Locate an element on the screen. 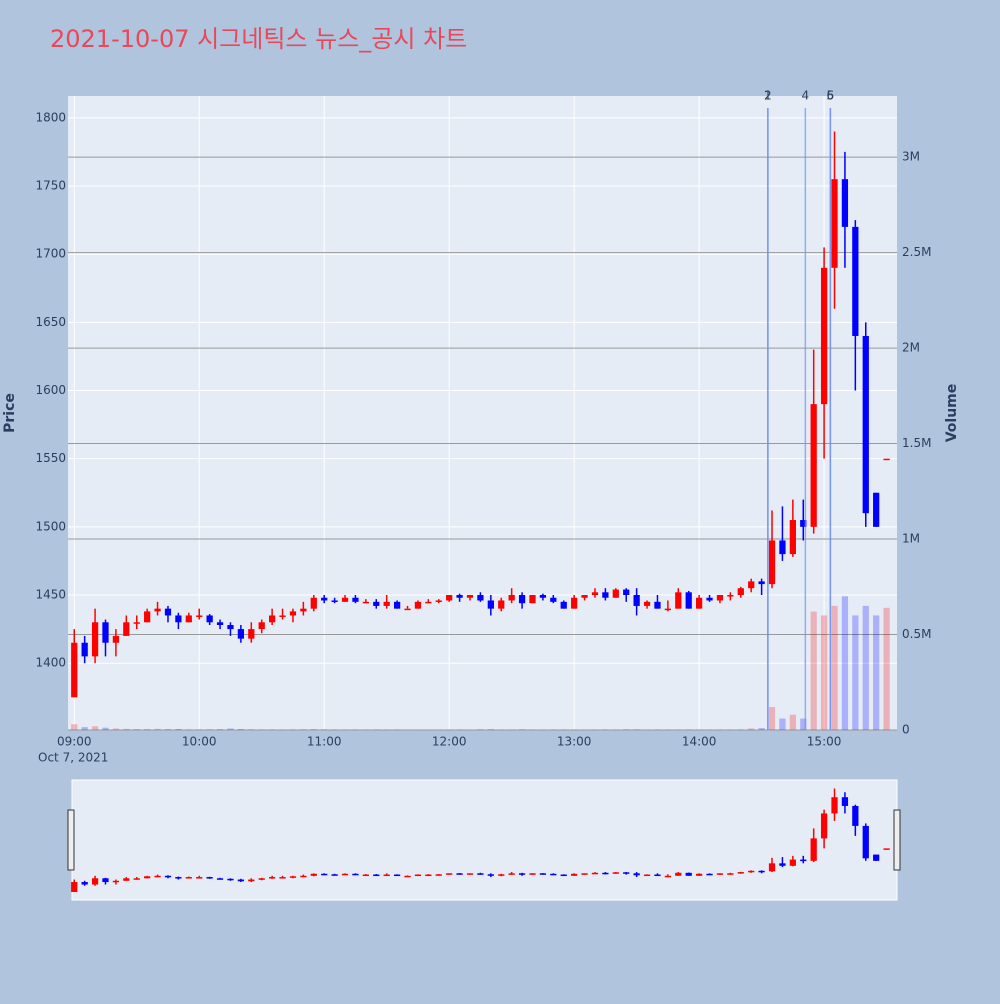 This screenshot has height=1004, width=1000. y2-tick-label: 2.5M is located at coordinates (916, 252).